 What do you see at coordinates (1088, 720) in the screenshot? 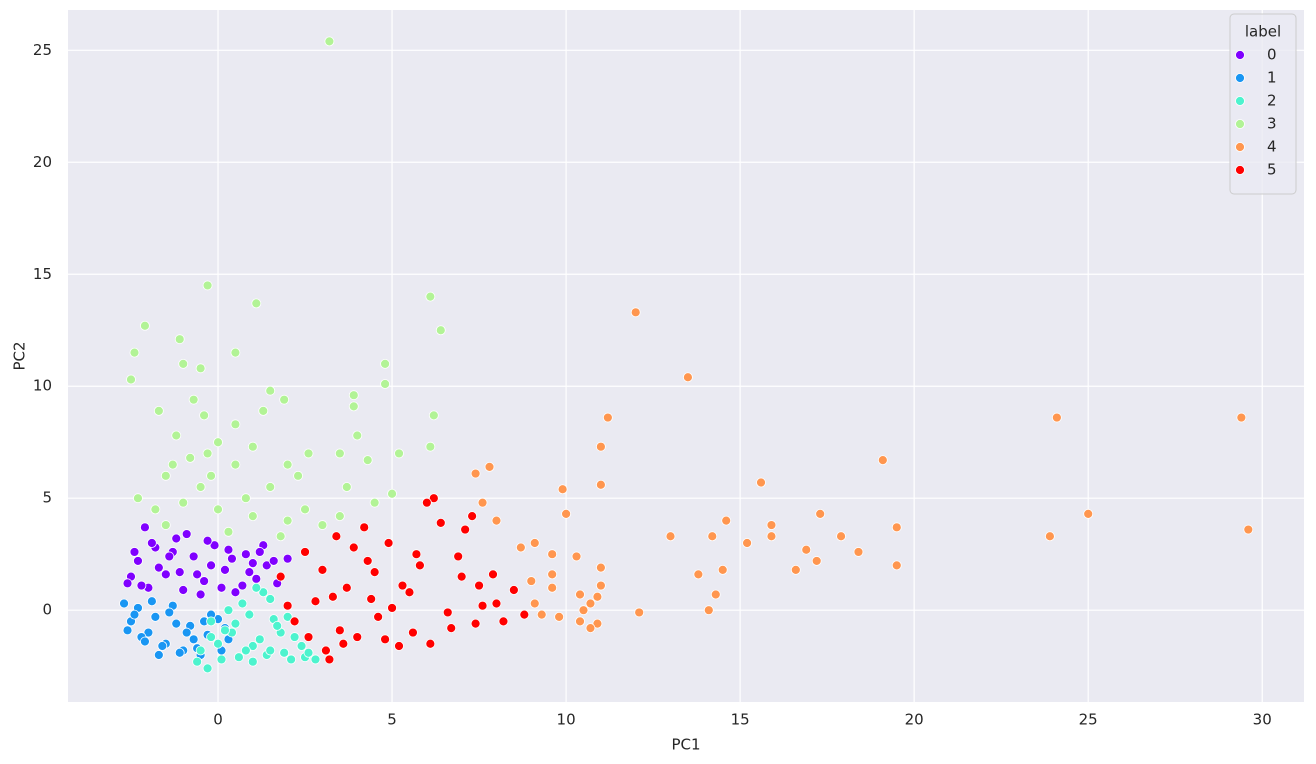
I see `x-tick-label: 25` at bounding box center [1088, 720].